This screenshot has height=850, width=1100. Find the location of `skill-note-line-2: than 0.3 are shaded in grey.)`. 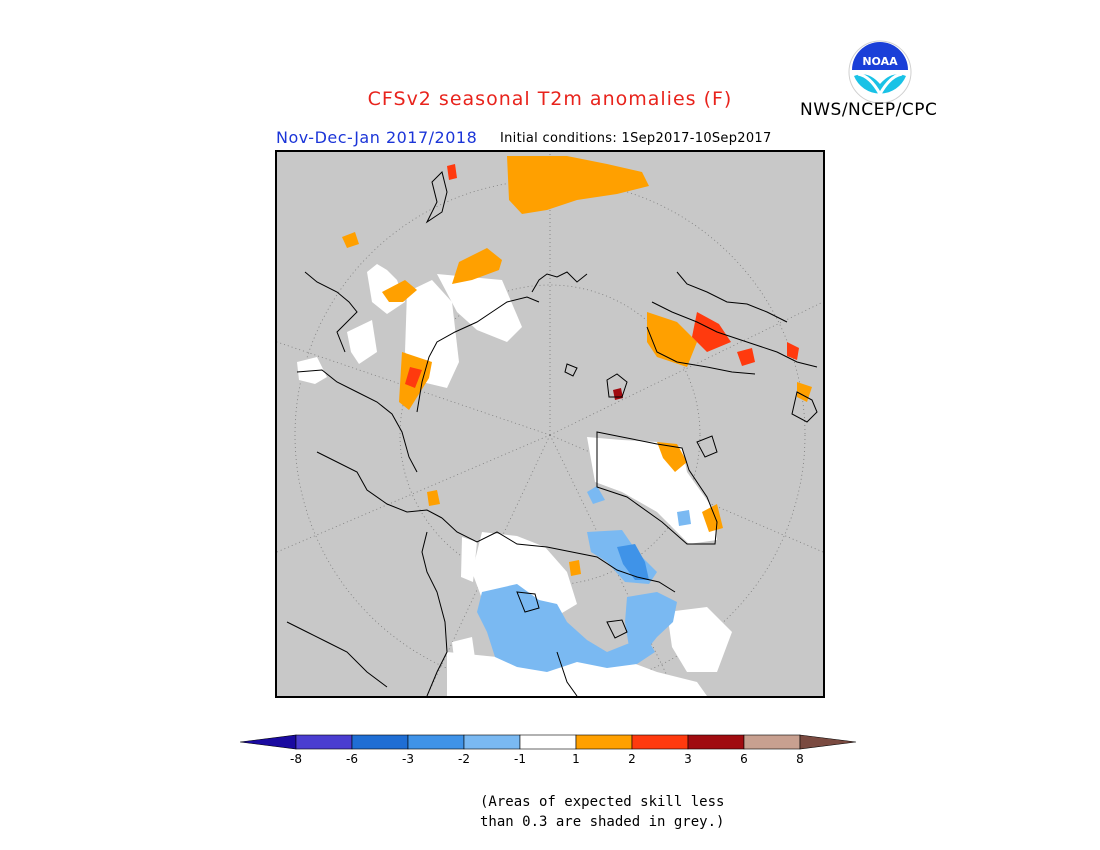

skill-note-line-2: than 0.3 are shaded in grey.) is located at coordinates (602, 822).